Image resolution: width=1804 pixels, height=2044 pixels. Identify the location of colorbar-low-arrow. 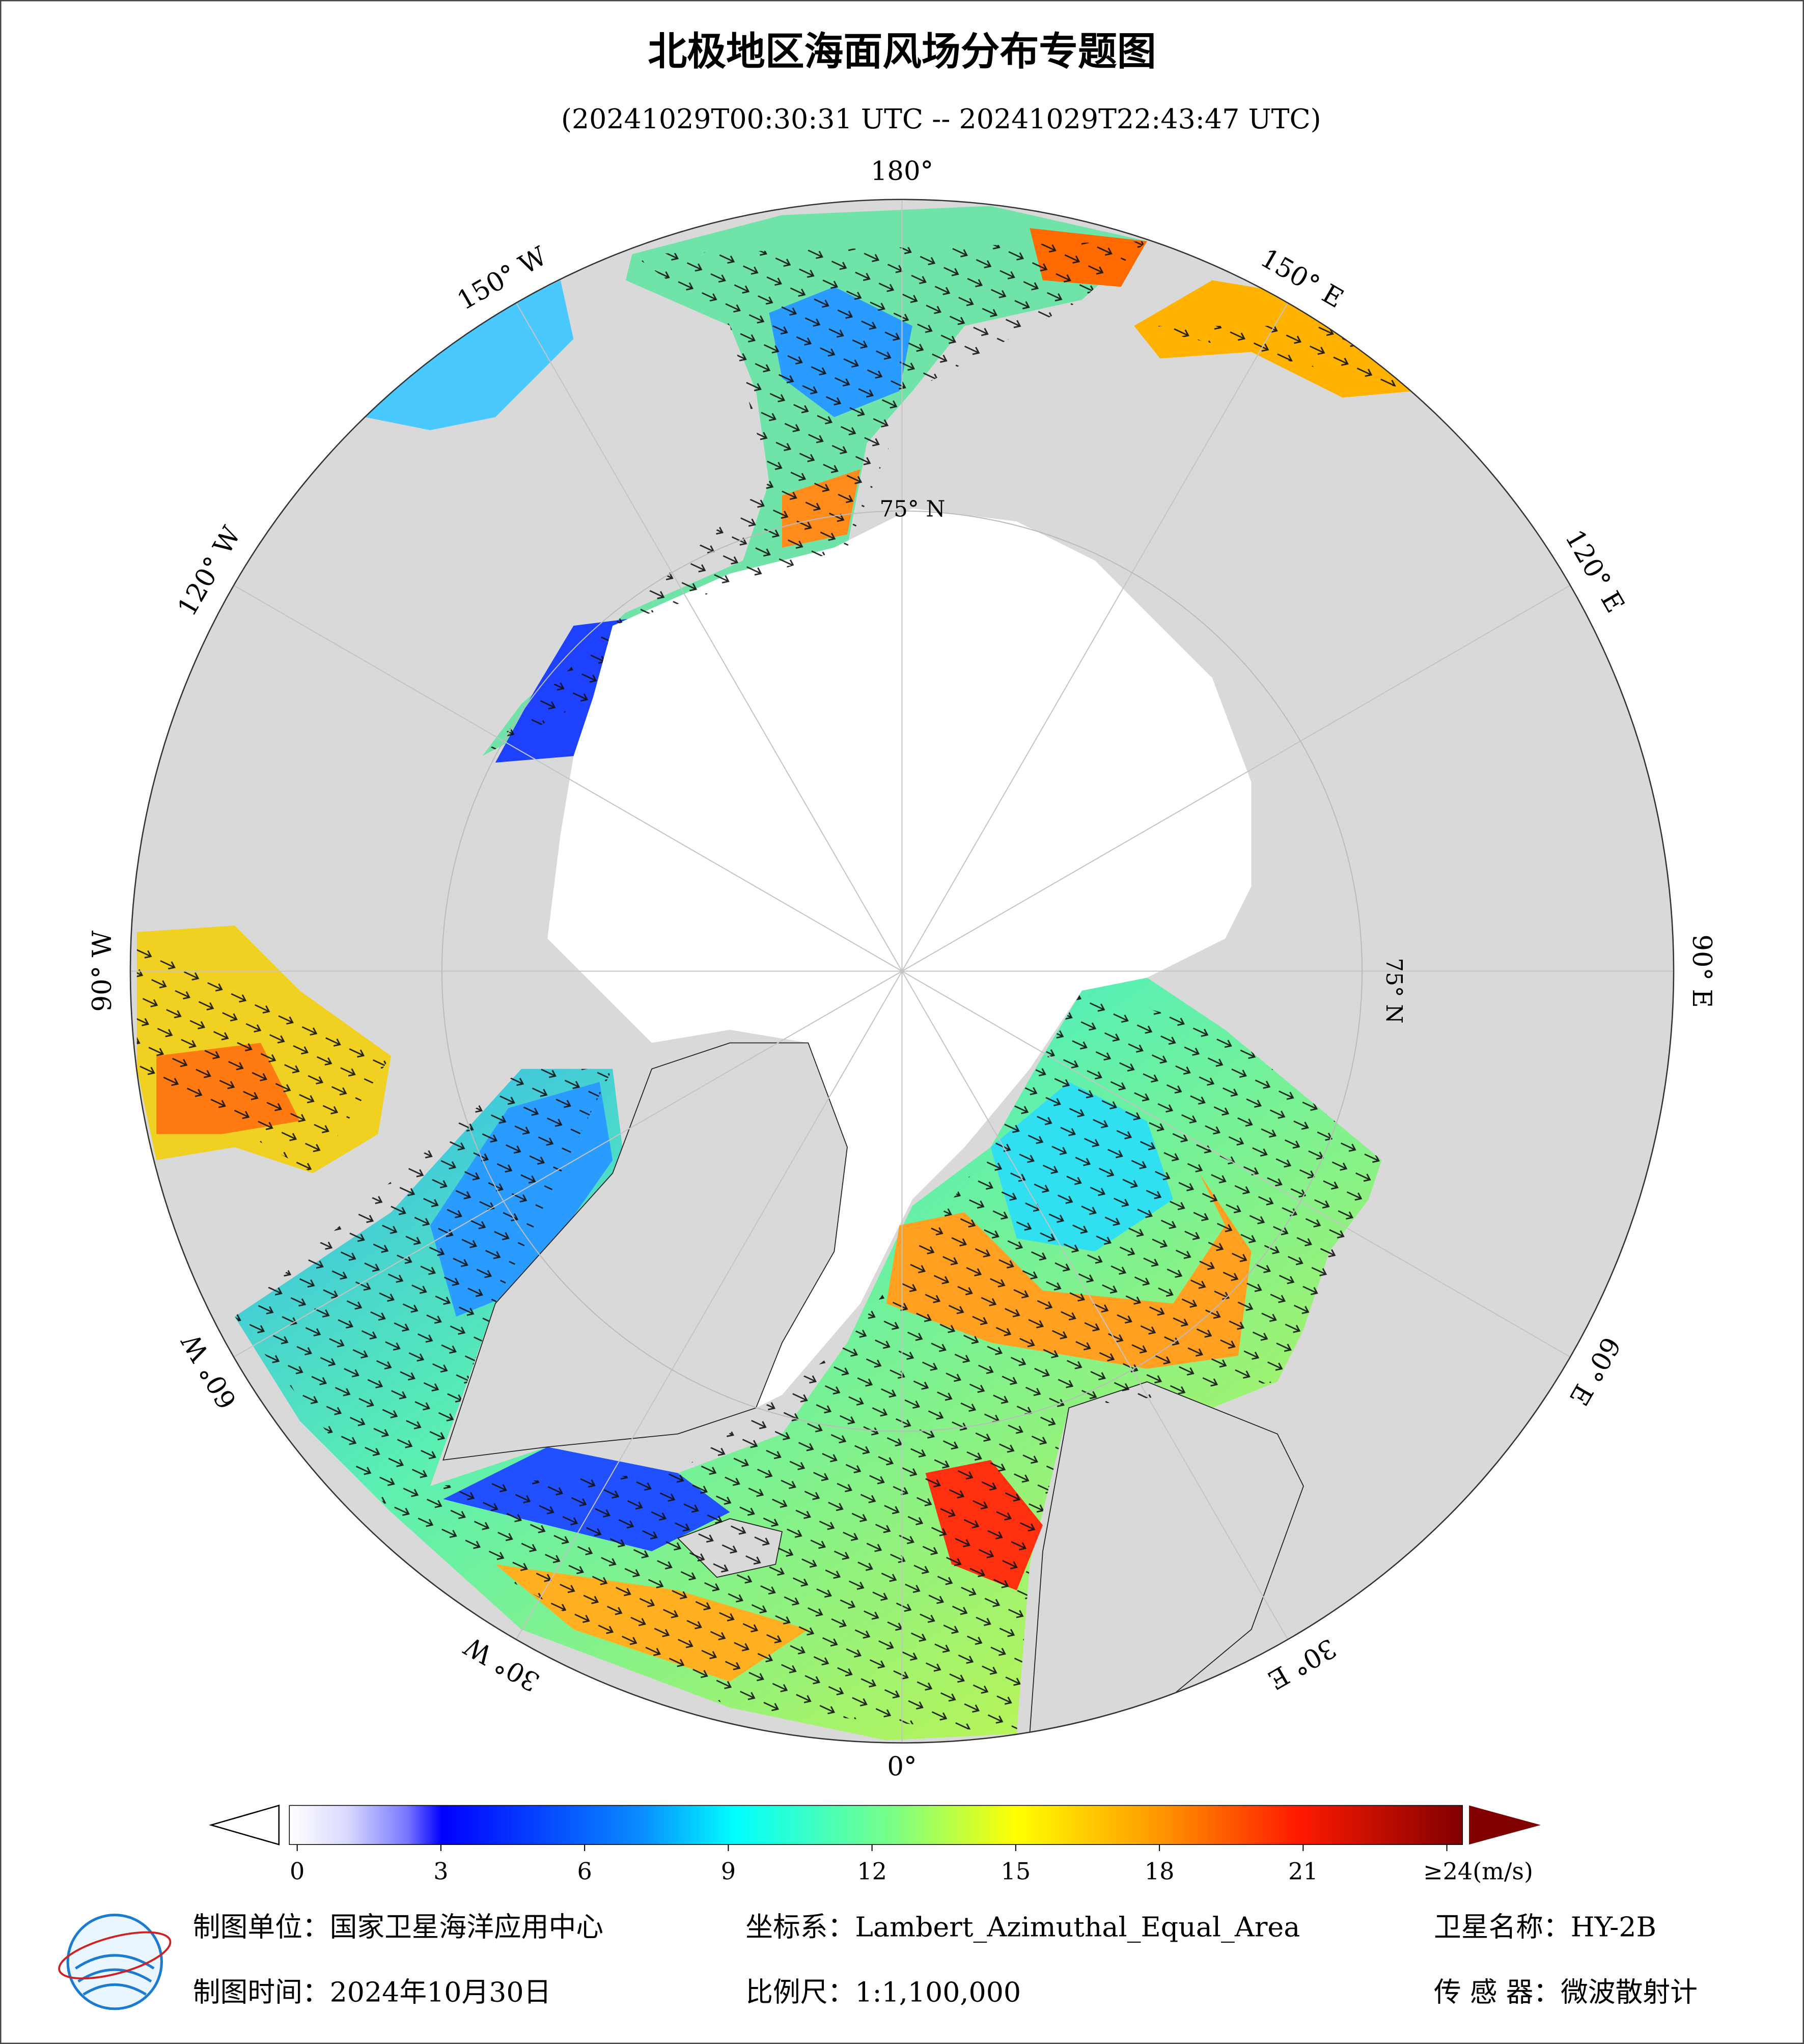
(244, 1824).